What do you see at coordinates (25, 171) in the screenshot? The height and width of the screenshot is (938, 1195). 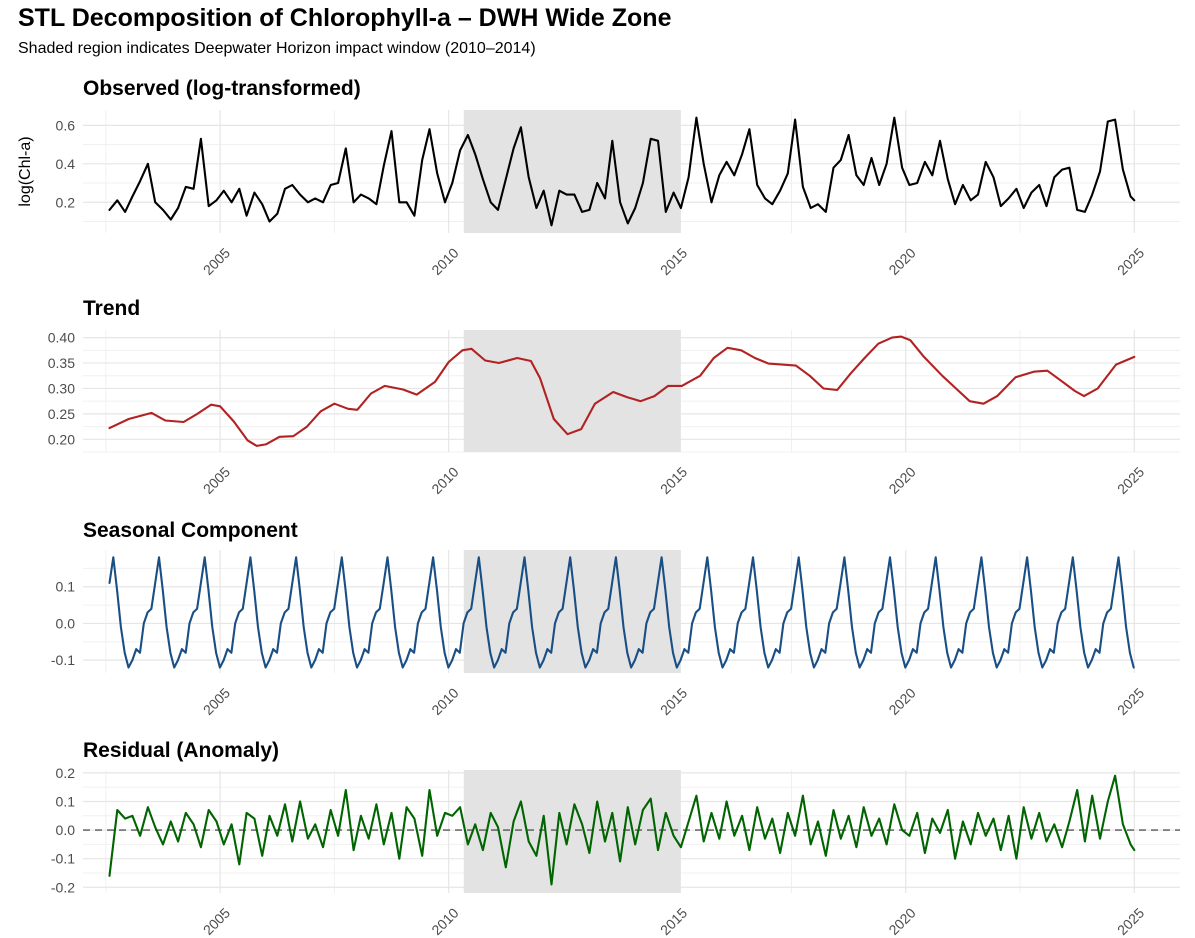 I see `y-axis-label: log(Chl-a)` at bounding box center [25, 171].